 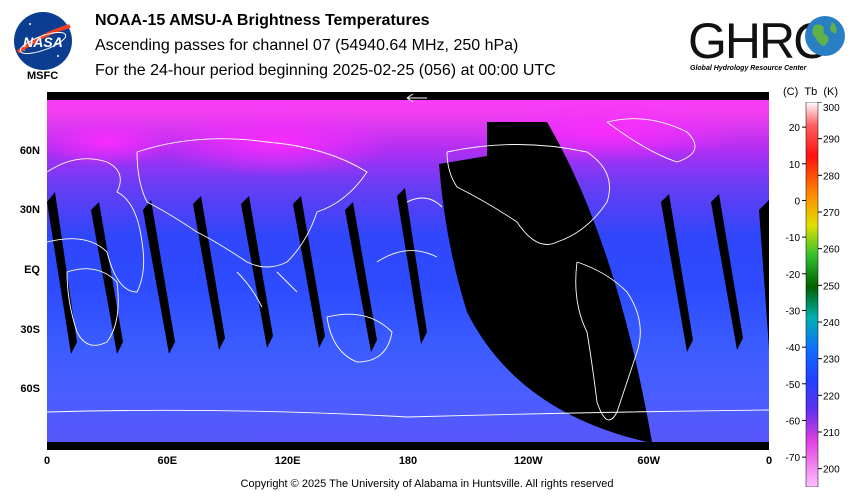 I want to click on colorbar-label-celsius: -20, so click(x=793, y=275).